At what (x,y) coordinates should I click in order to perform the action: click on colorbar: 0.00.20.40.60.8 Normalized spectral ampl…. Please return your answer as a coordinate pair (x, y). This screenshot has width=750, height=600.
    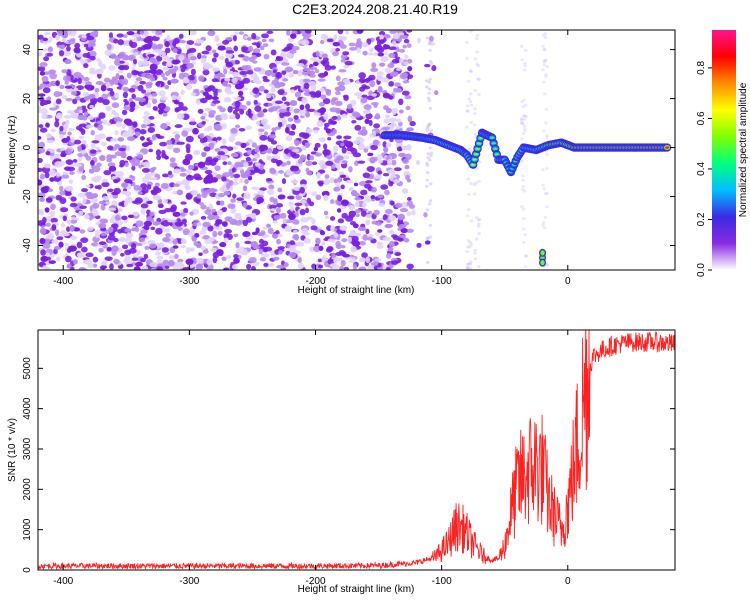
    Looking at the image, I should click on (722, 153).